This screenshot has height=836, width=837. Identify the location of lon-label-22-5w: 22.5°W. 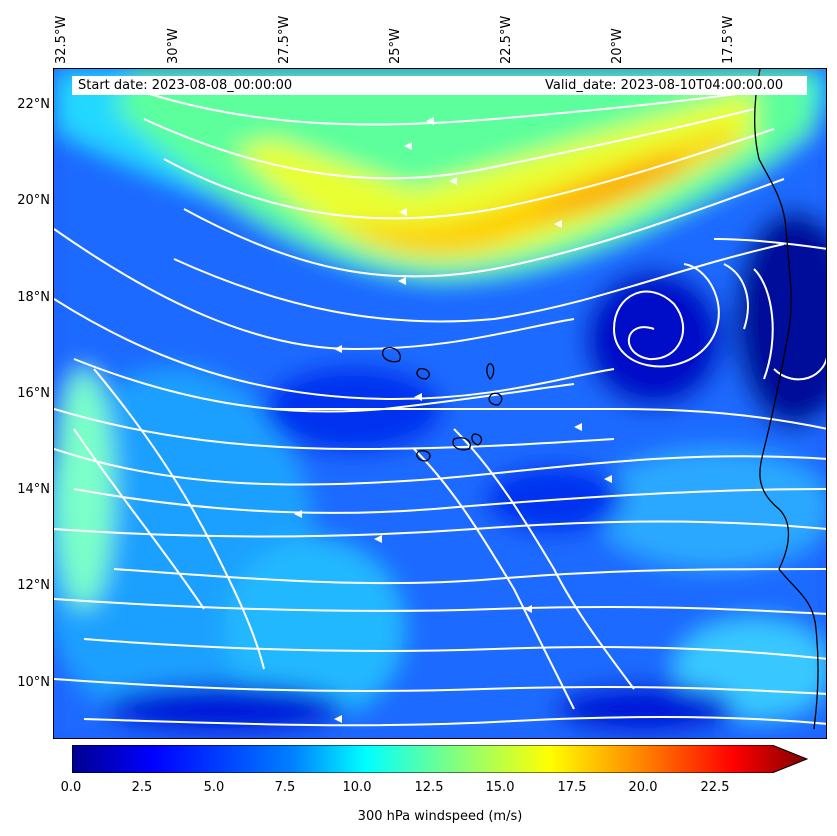
(506, 39).